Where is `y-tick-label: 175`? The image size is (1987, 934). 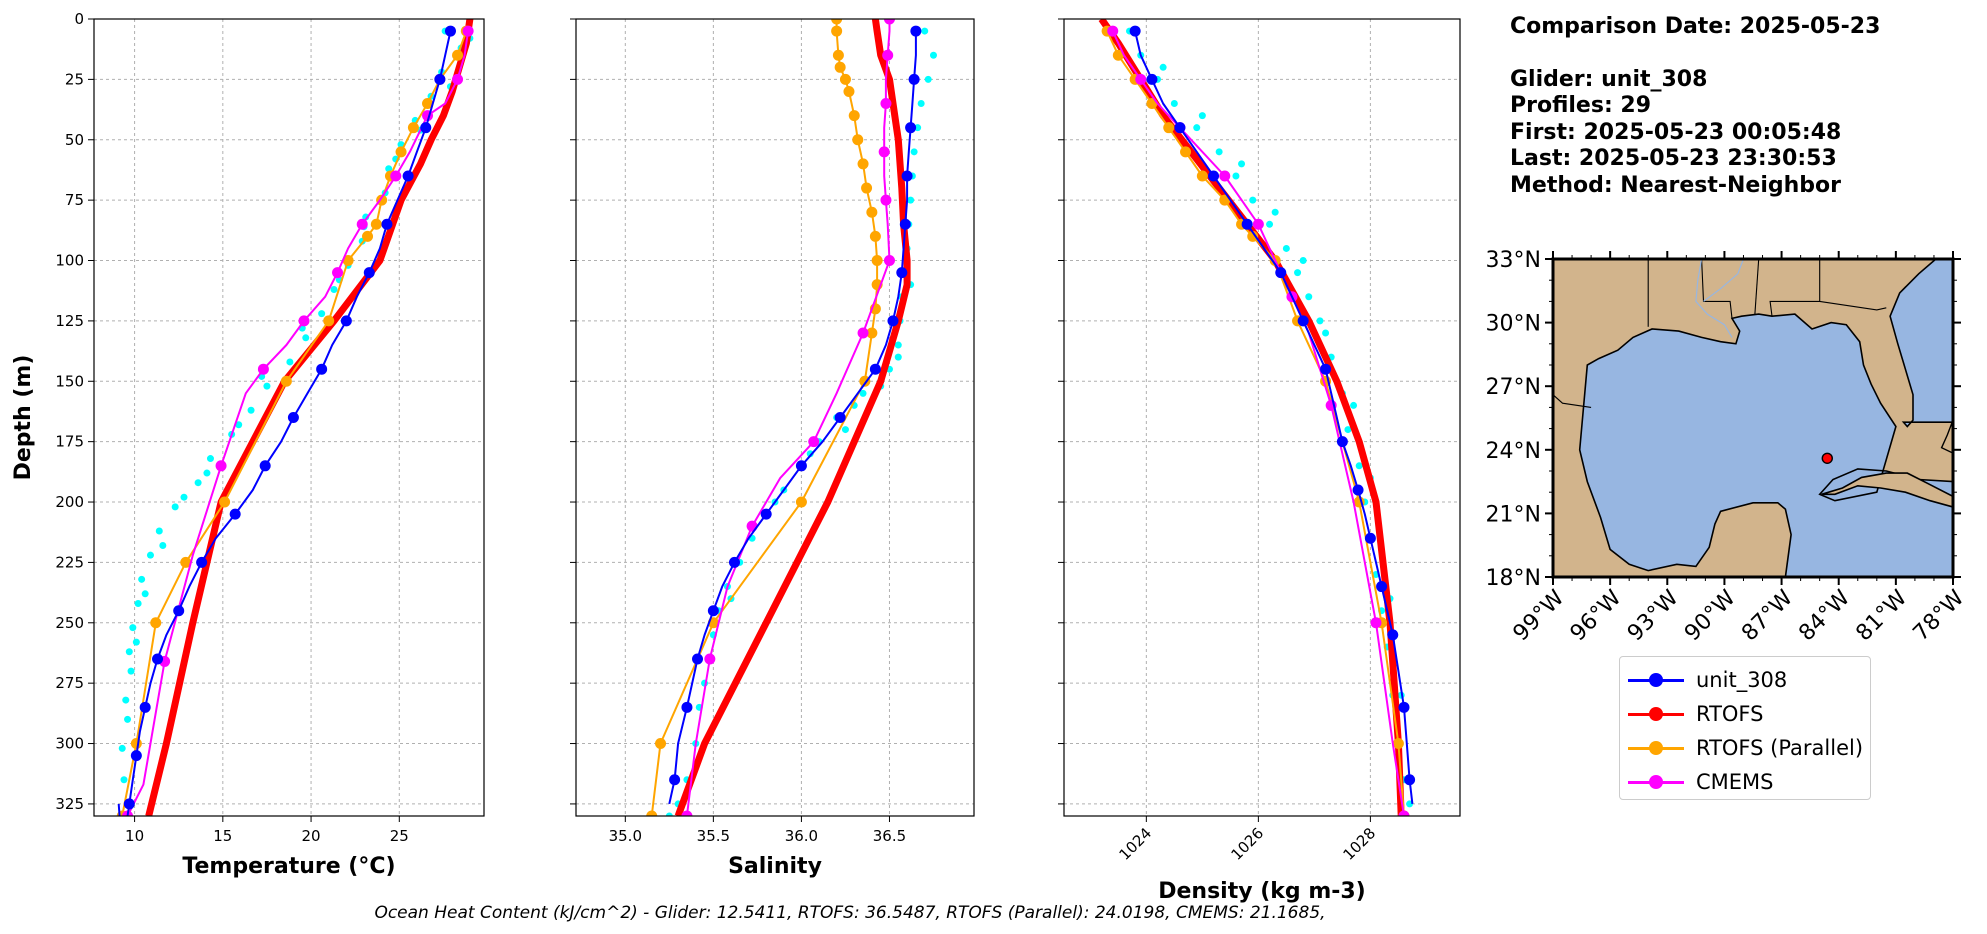
y-tick-label: 175 is located at coordinates (69, 442).